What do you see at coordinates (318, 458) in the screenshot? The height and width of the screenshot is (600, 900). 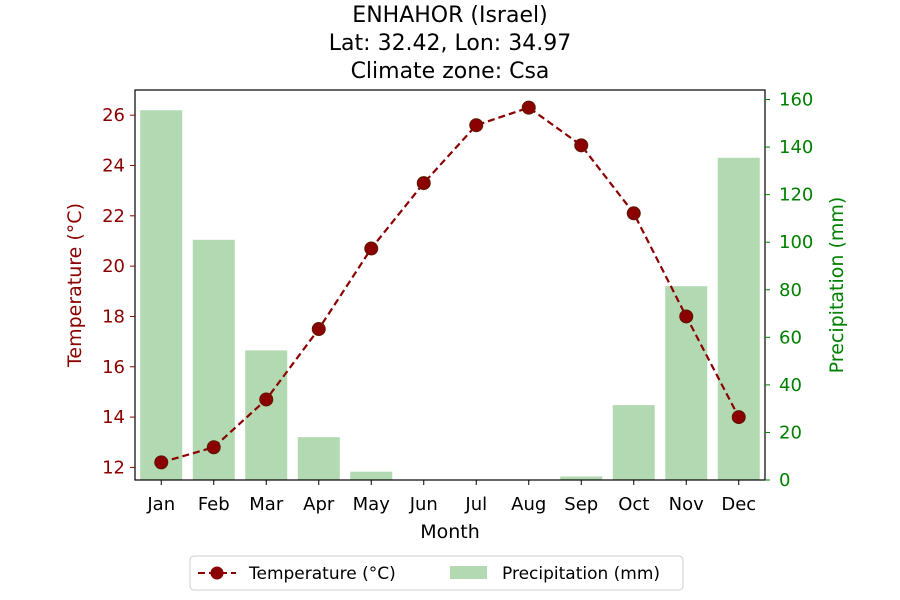 I see `precipitation-bar-apr` at bounding box center [318, 458].